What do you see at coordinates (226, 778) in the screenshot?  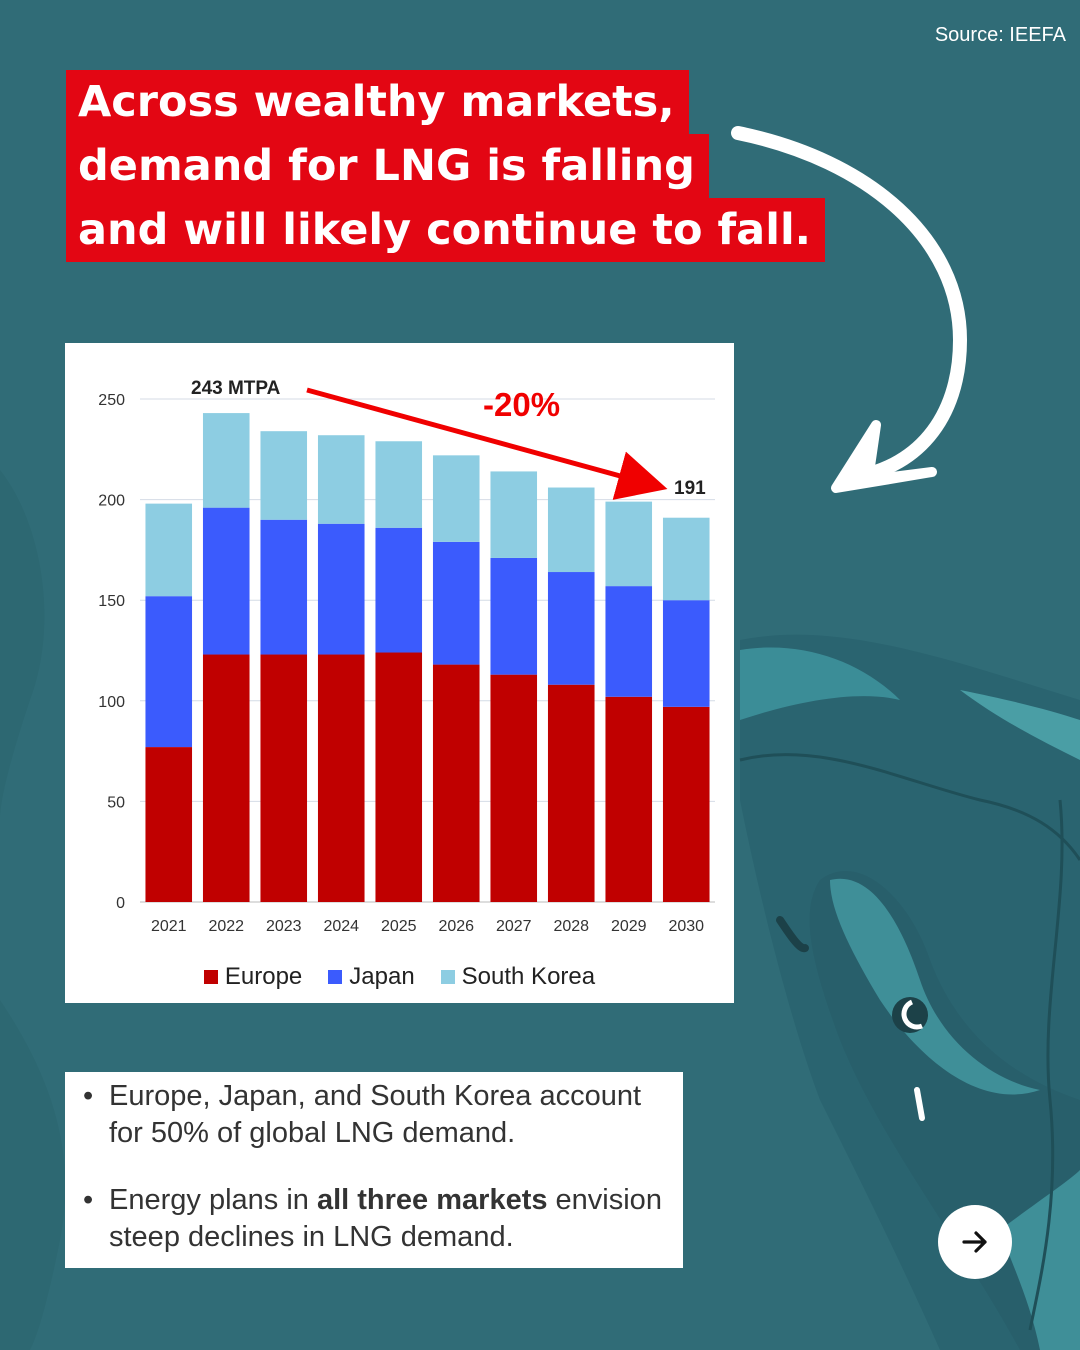 I see `bar-europe-2022` at bounding box center [226, 778].